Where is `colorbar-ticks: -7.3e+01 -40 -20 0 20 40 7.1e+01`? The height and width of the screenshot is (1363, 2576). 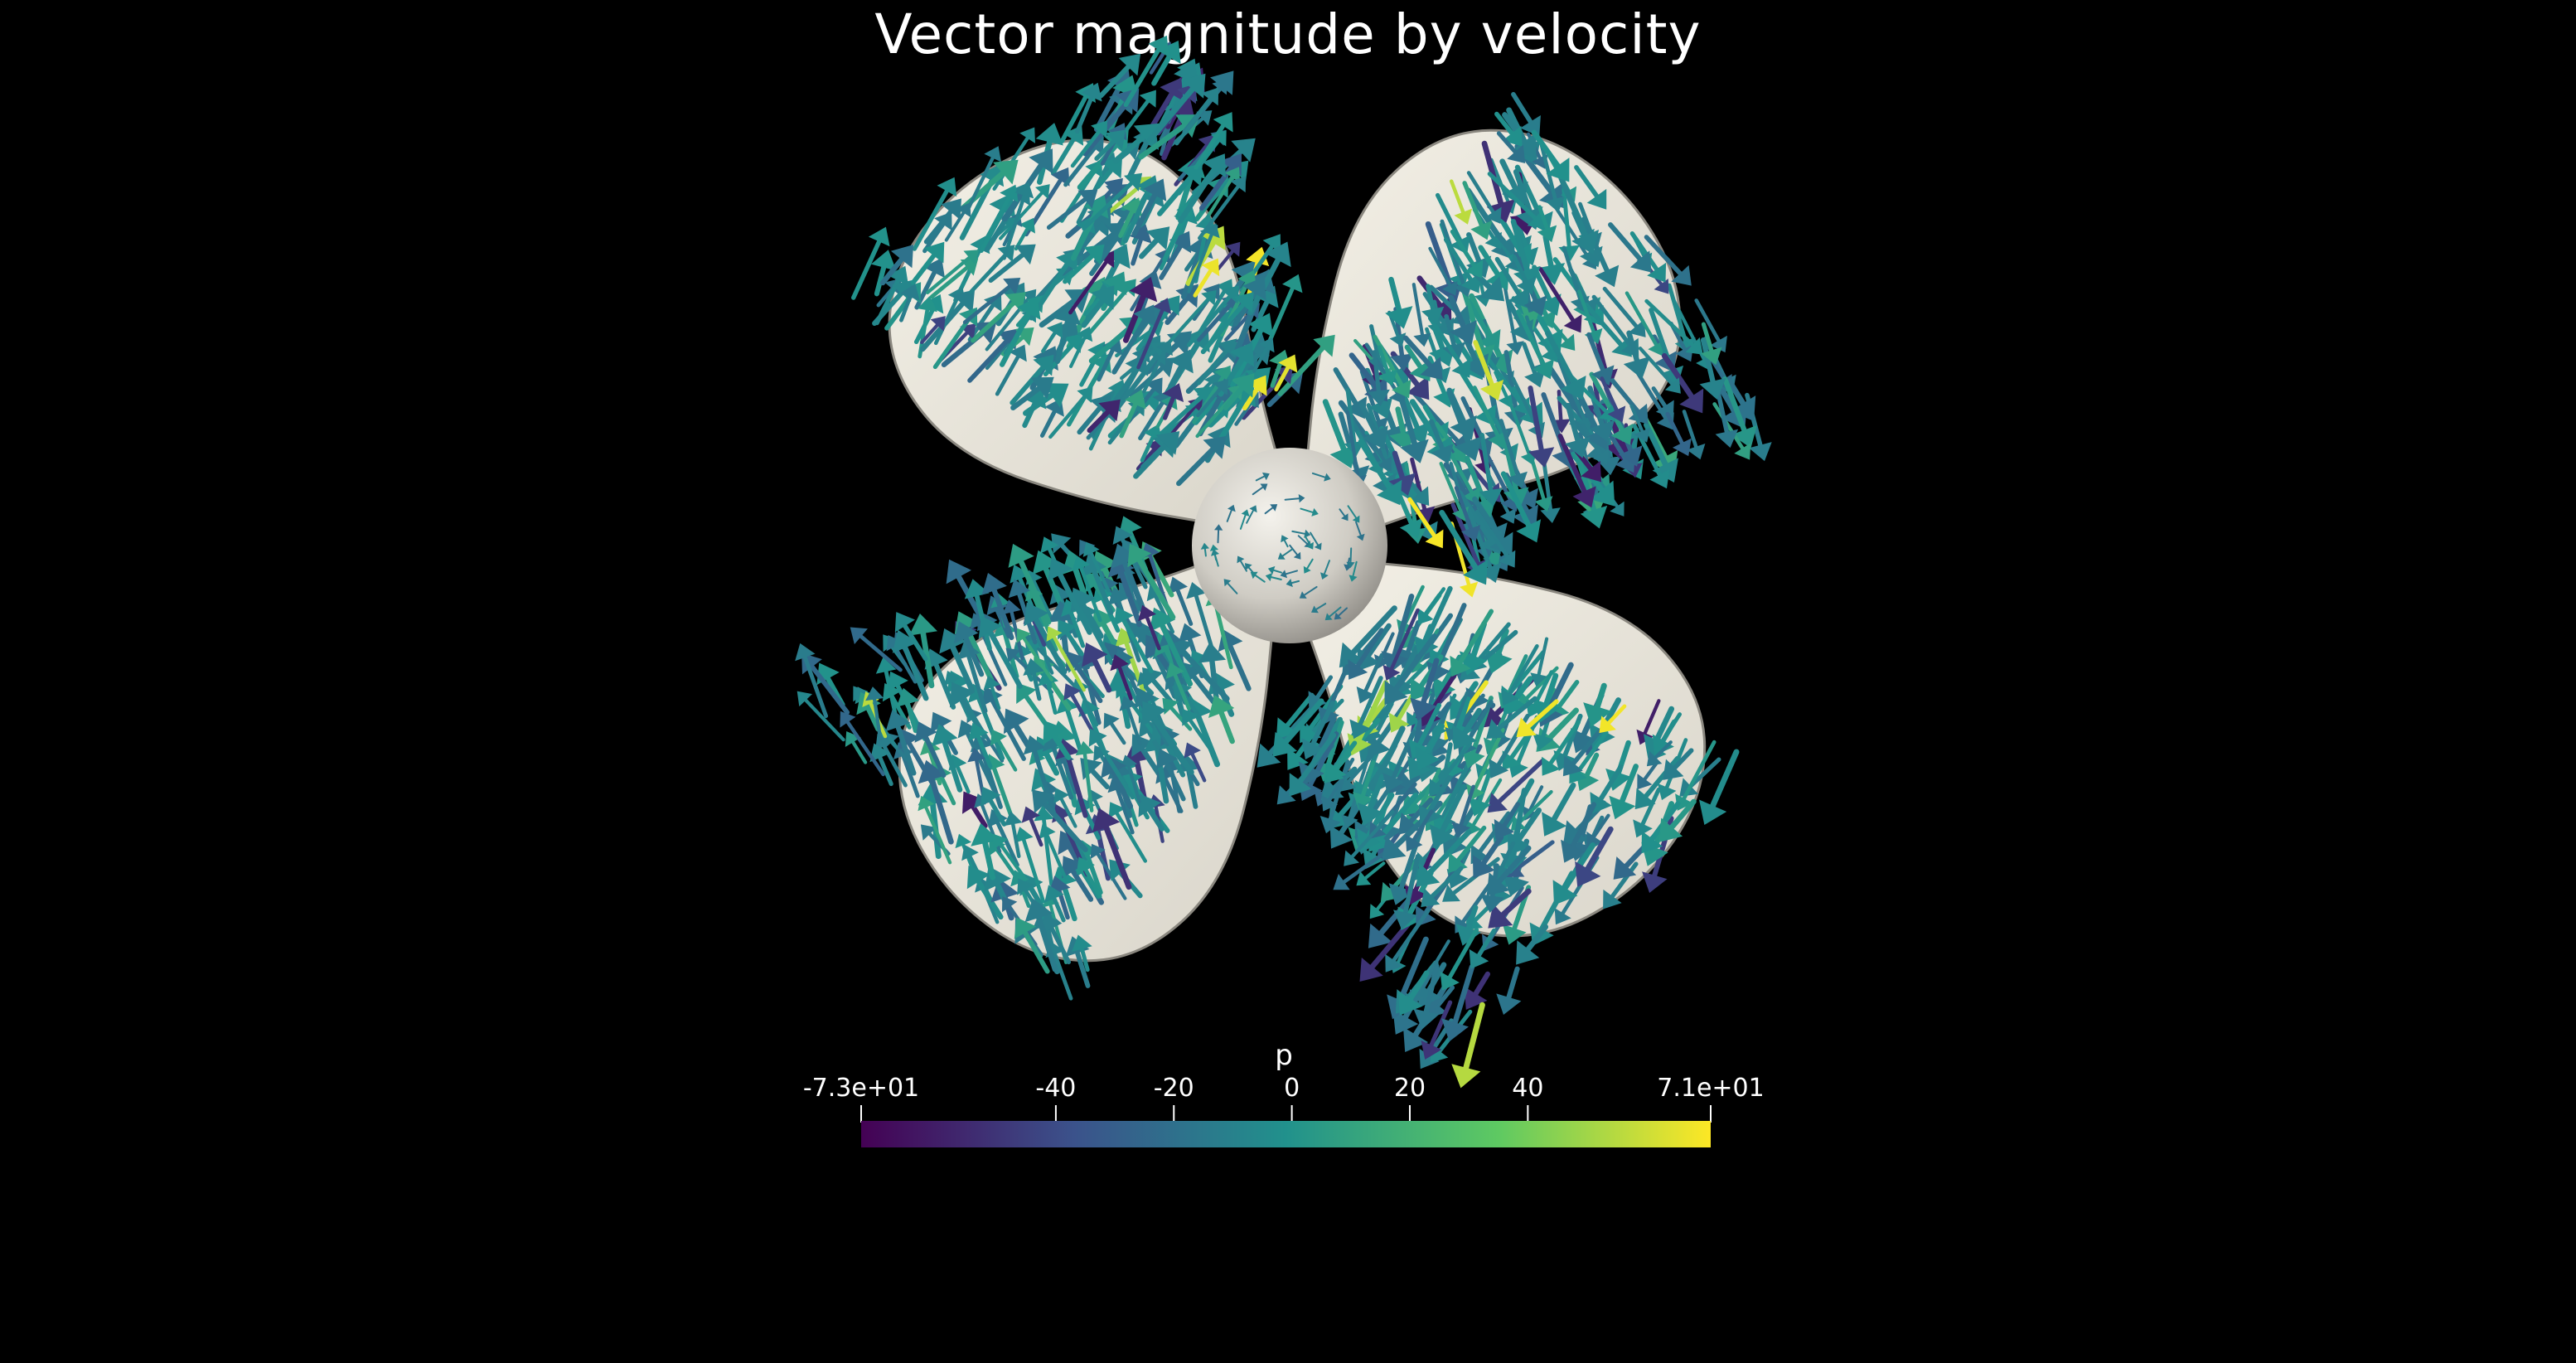 colorbar-ticks: -7.3e+01 -40 -20 0 20 40 7.1e+01 is located at coordinates (1284, 1098).